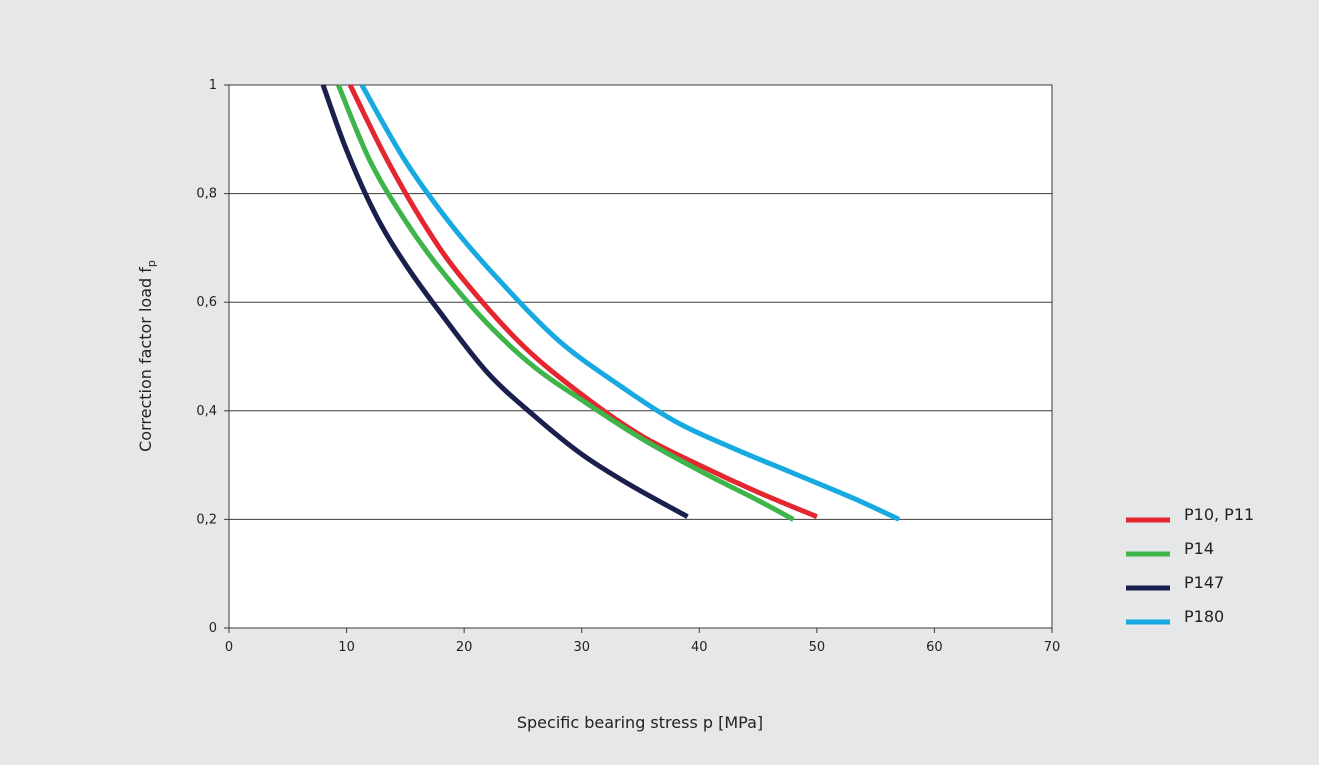  I want to click on x-tick-label: 20, so click(464, 647).